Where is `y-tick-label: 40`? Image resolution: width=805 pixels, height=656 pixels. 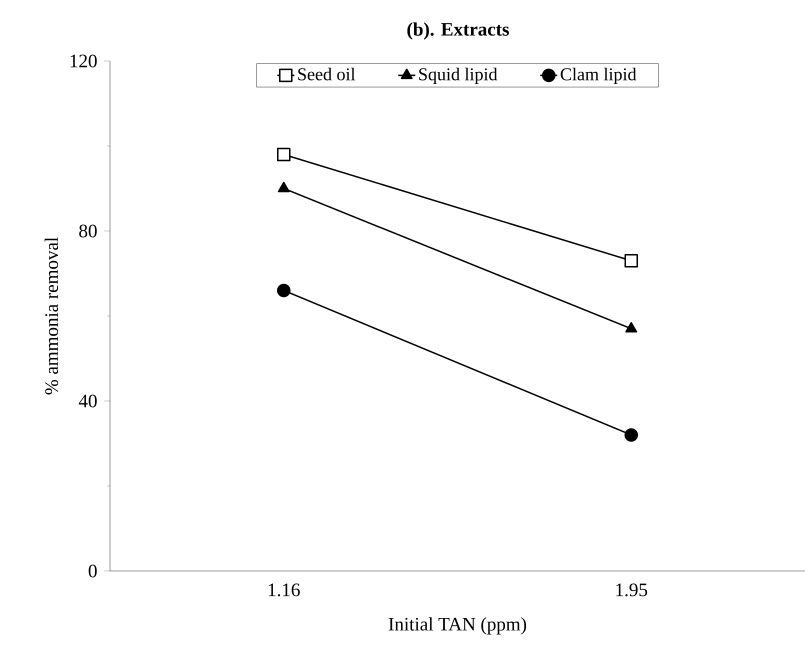 y-tick-label: 40 is located at coordinates (87, 401).